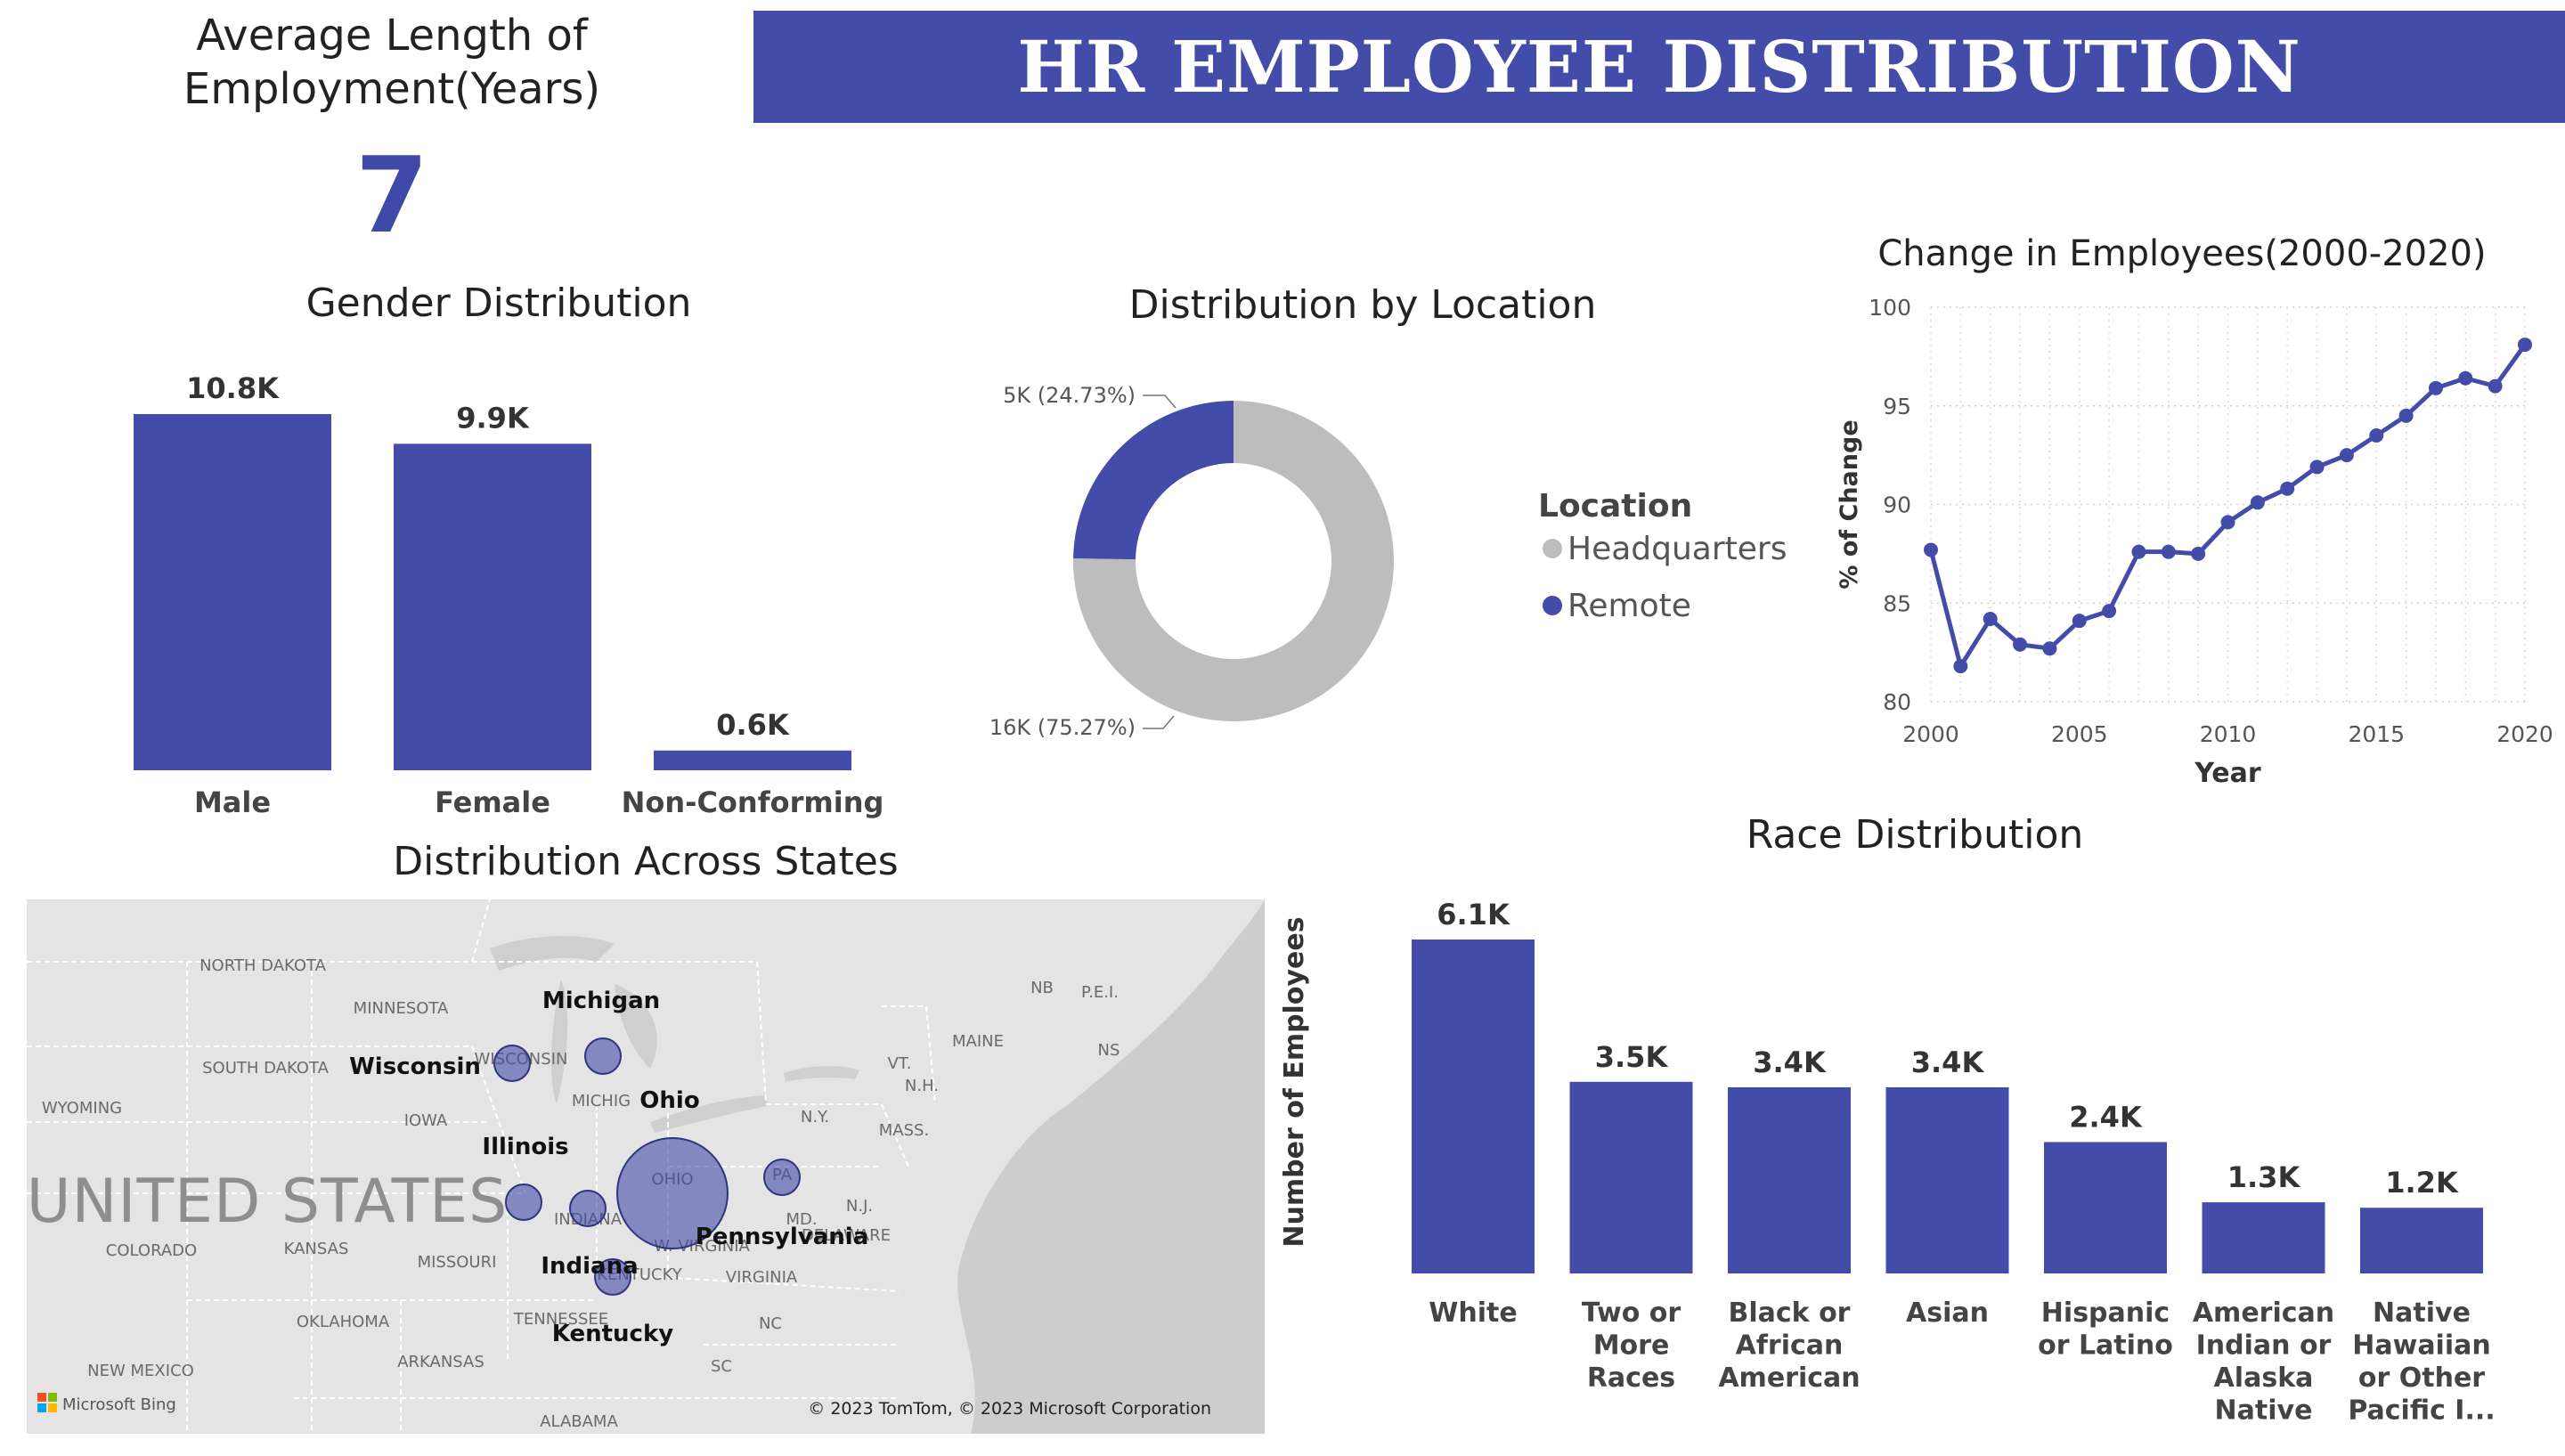 The image size is (2565, 1456). What do you see at coordinates (1473, 1313) in the screenshot?
I see `race-category-label: White` at bounding box center [1473, 1313].